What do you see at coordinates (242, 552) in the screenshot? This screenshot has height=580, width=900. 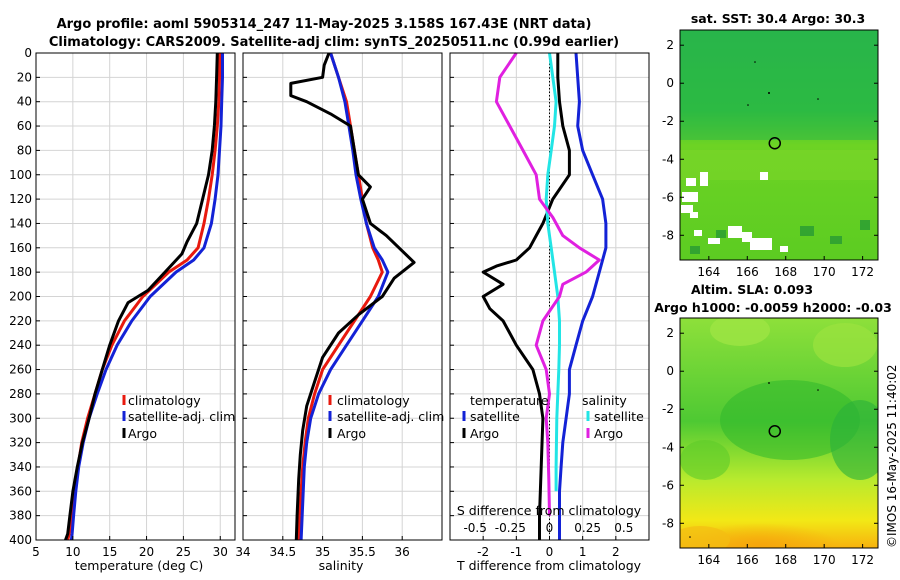 I see `x-tick-label: 34` at bounding box center [242, 552].